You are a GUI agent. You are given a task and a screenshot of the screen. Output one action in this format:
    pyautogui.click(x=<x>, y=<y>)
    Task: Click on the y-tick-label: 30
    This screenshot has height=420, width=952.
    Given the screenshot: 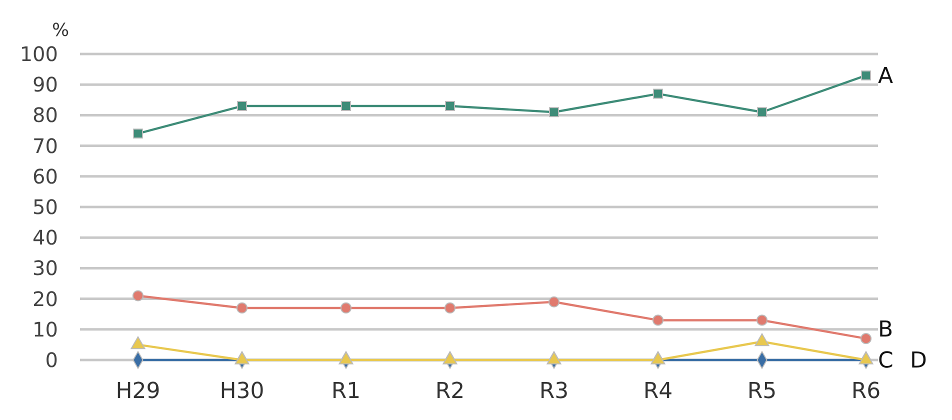 What is the action you would take?
    pyautogui.click(x=45, y=268)
    